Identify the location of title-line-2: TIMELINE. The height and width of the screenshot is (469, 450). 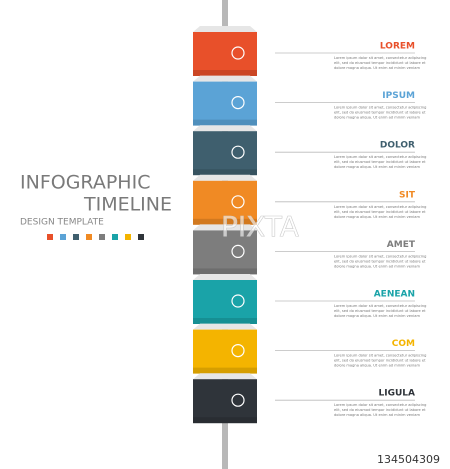
(127, 205).